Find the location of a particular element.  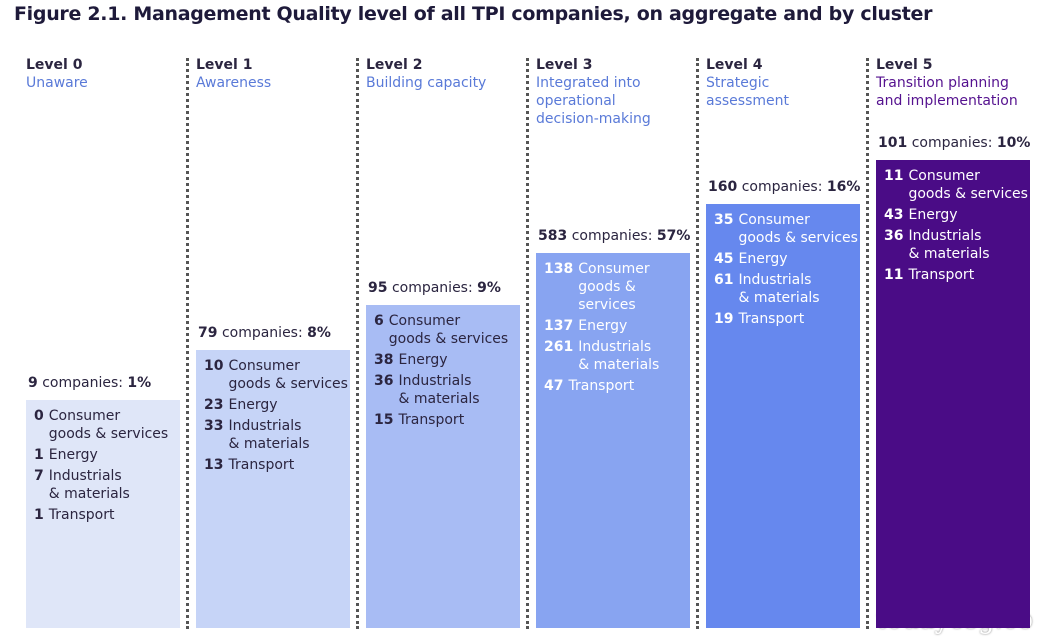

level-name: Unaware is located at coordinates (57, 83).